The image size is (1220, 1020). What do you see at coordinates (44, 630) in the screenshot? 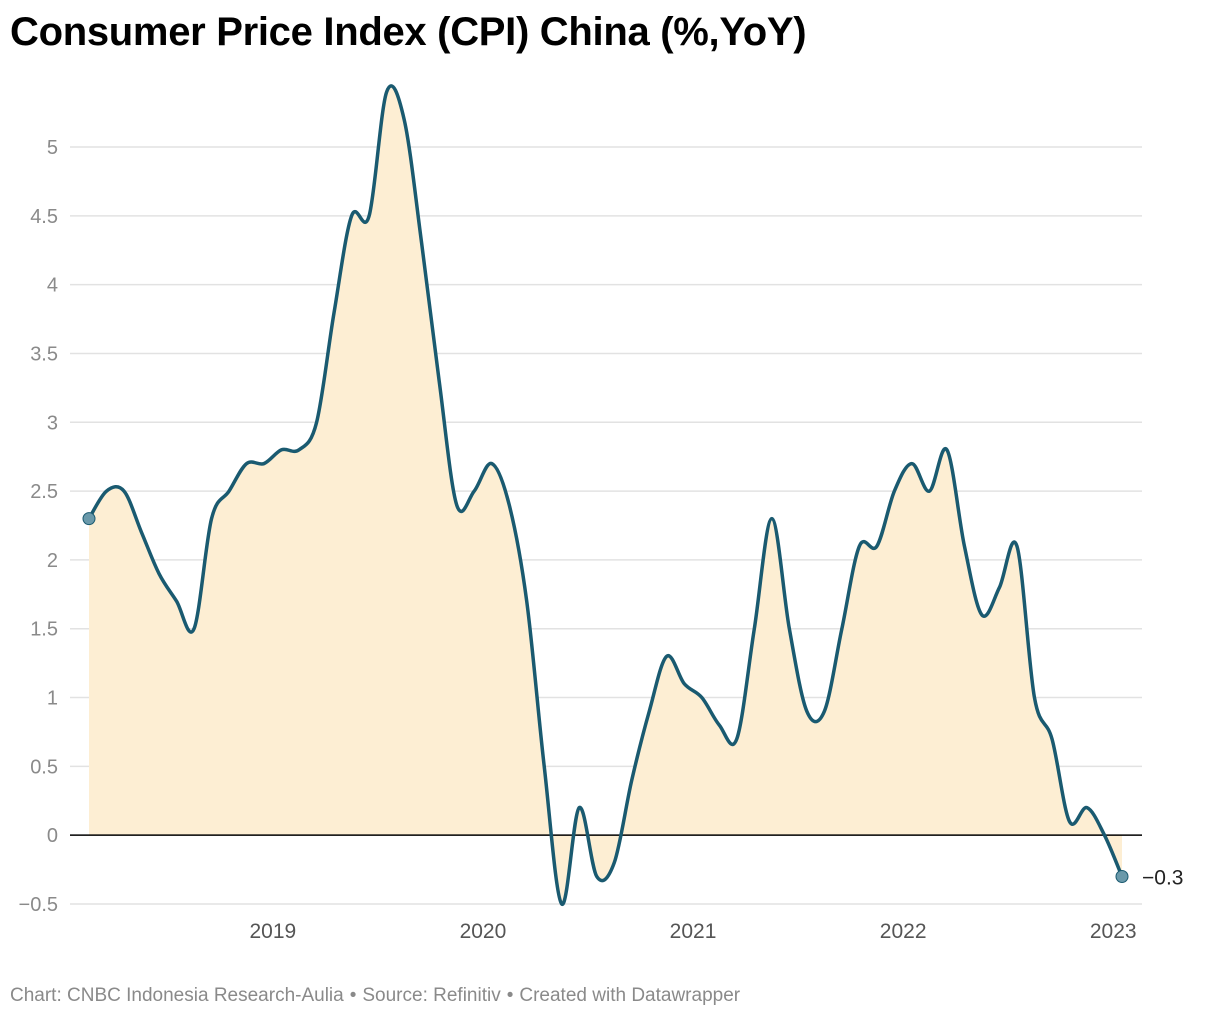
I see `y-tick-label: 1.5` at bounding box center [44, 630].